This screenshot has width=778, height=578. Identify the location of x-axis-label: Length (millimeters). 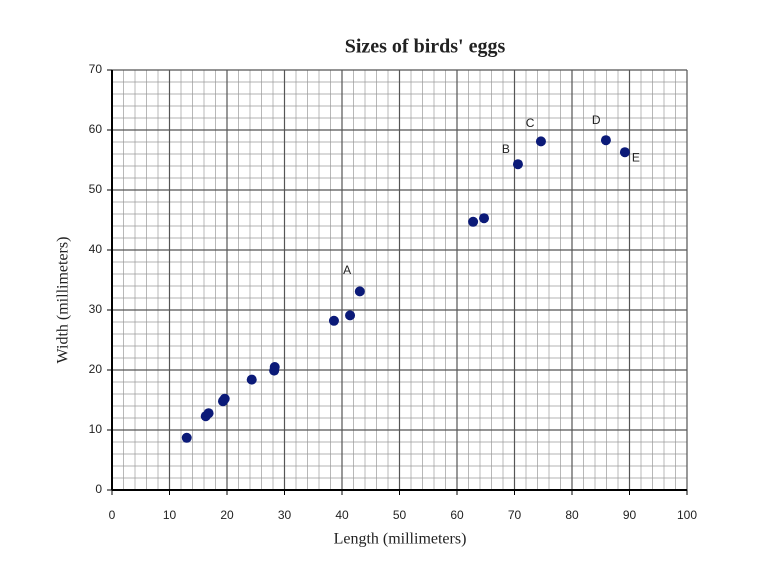
(400, 539).